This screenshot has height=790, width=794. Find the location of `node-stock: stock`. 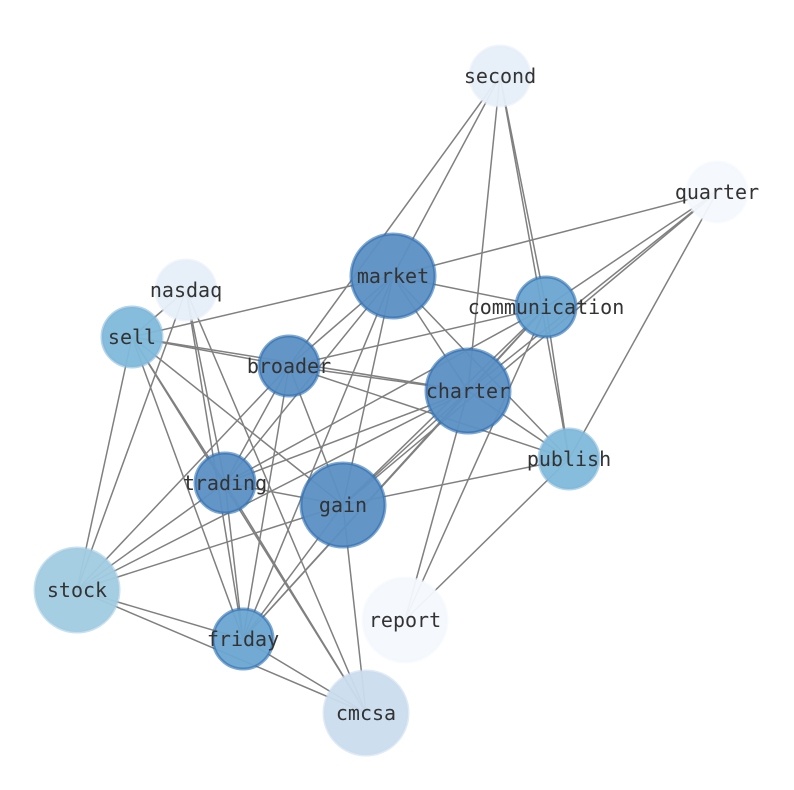

node-stock: stock is located at coordinates (77, 590).